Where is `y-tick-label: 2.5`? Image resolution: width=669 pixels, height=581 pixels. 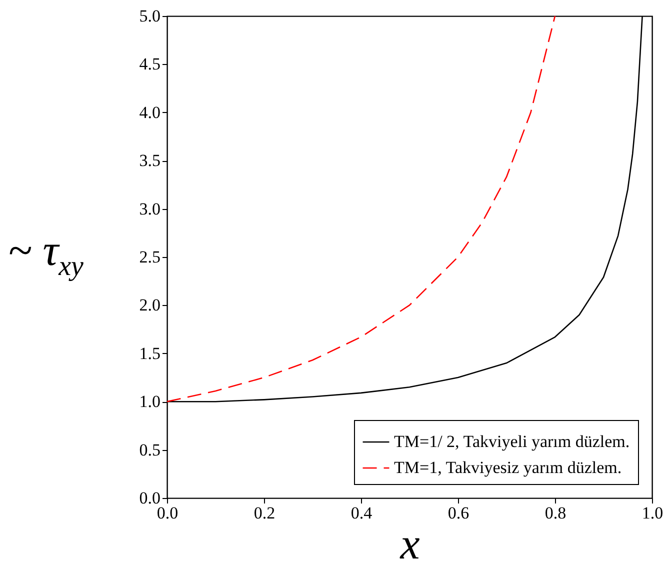 y-tick-label: 2.5 is located at coordinates (149, 257).